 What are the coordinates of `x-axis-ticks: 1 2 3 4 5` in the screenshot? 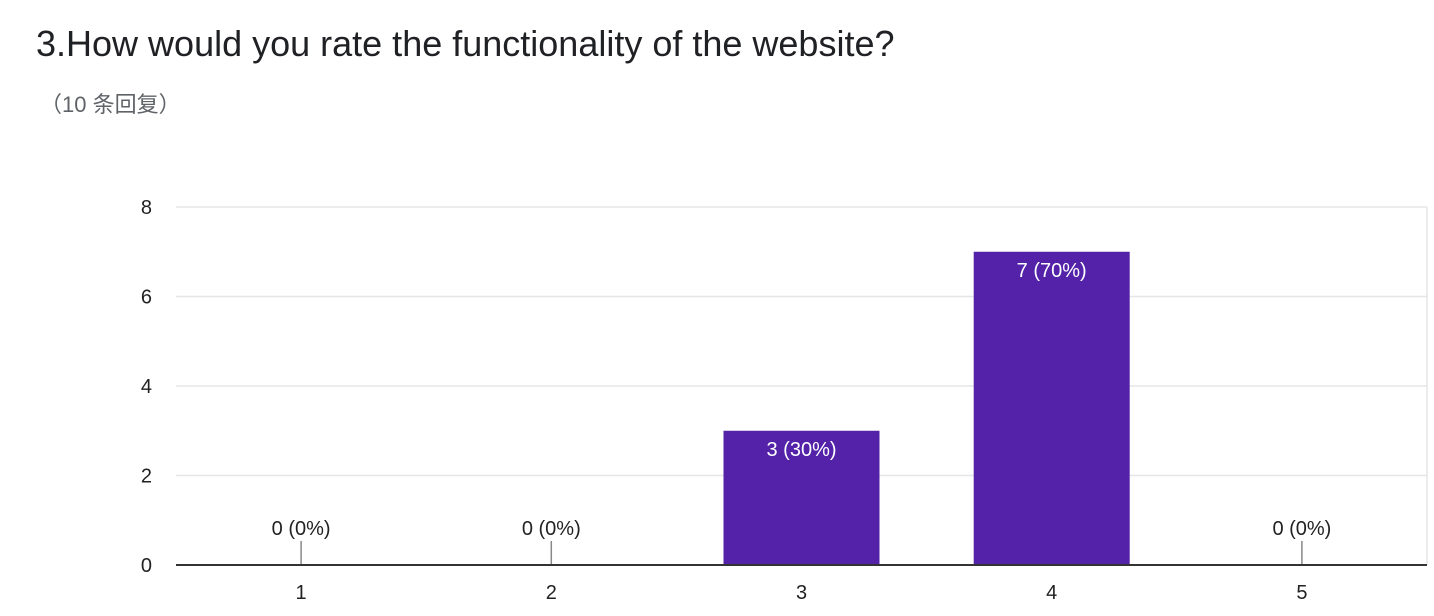 It's located at (802, 593).